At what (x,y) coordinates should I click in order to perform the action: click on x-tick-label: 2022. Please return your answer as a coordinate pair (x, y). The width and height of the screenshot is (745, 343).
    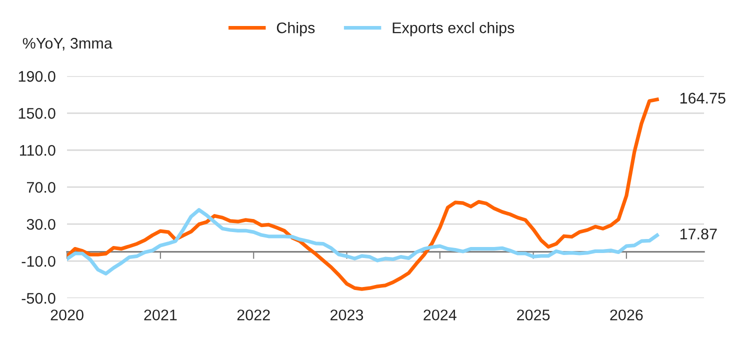
    Looking at the image, I should click on (253, 315).